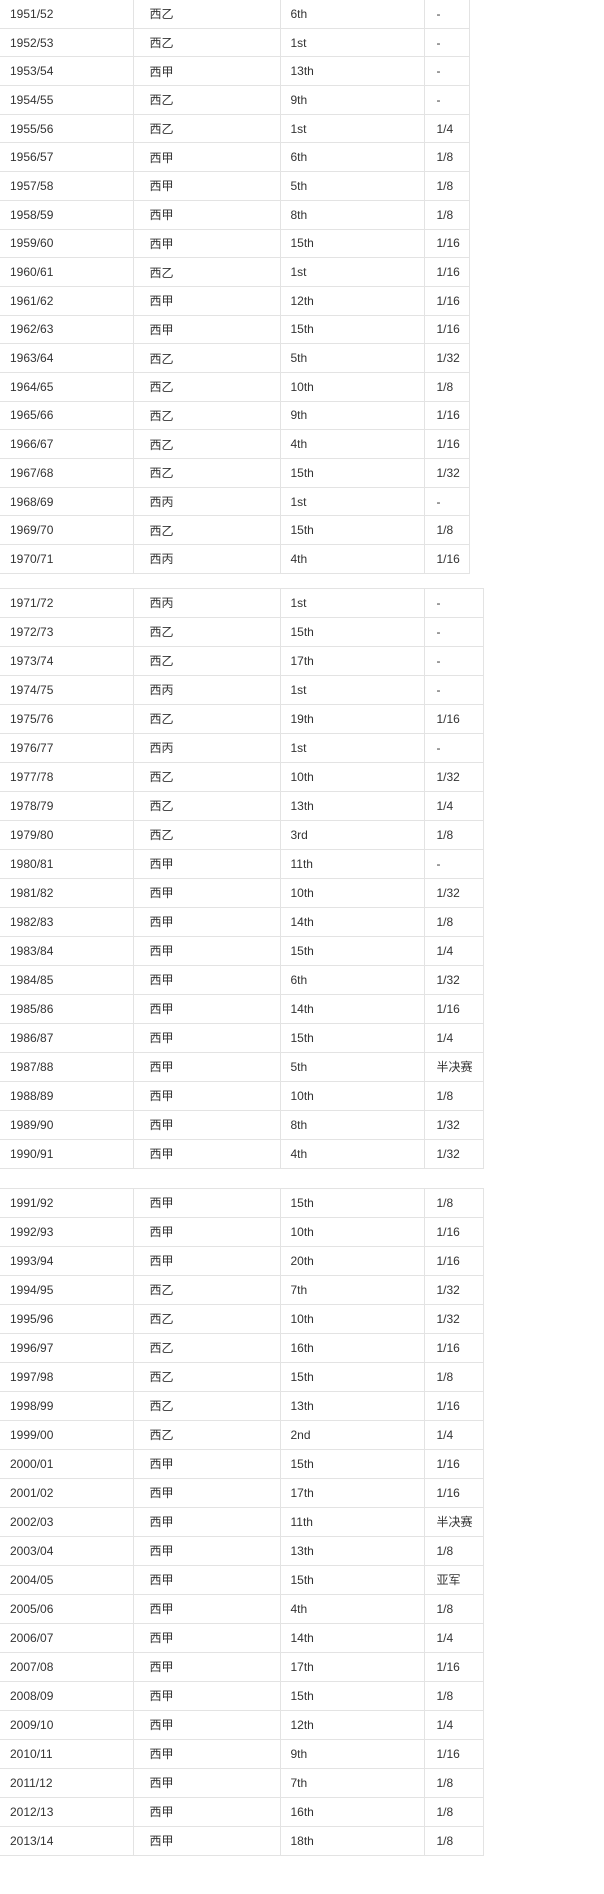  Describe the element at coordinates (242, 834) in the screenshot. I see `table-row: 1979/80 西乙 3rd 1/8` at that location.